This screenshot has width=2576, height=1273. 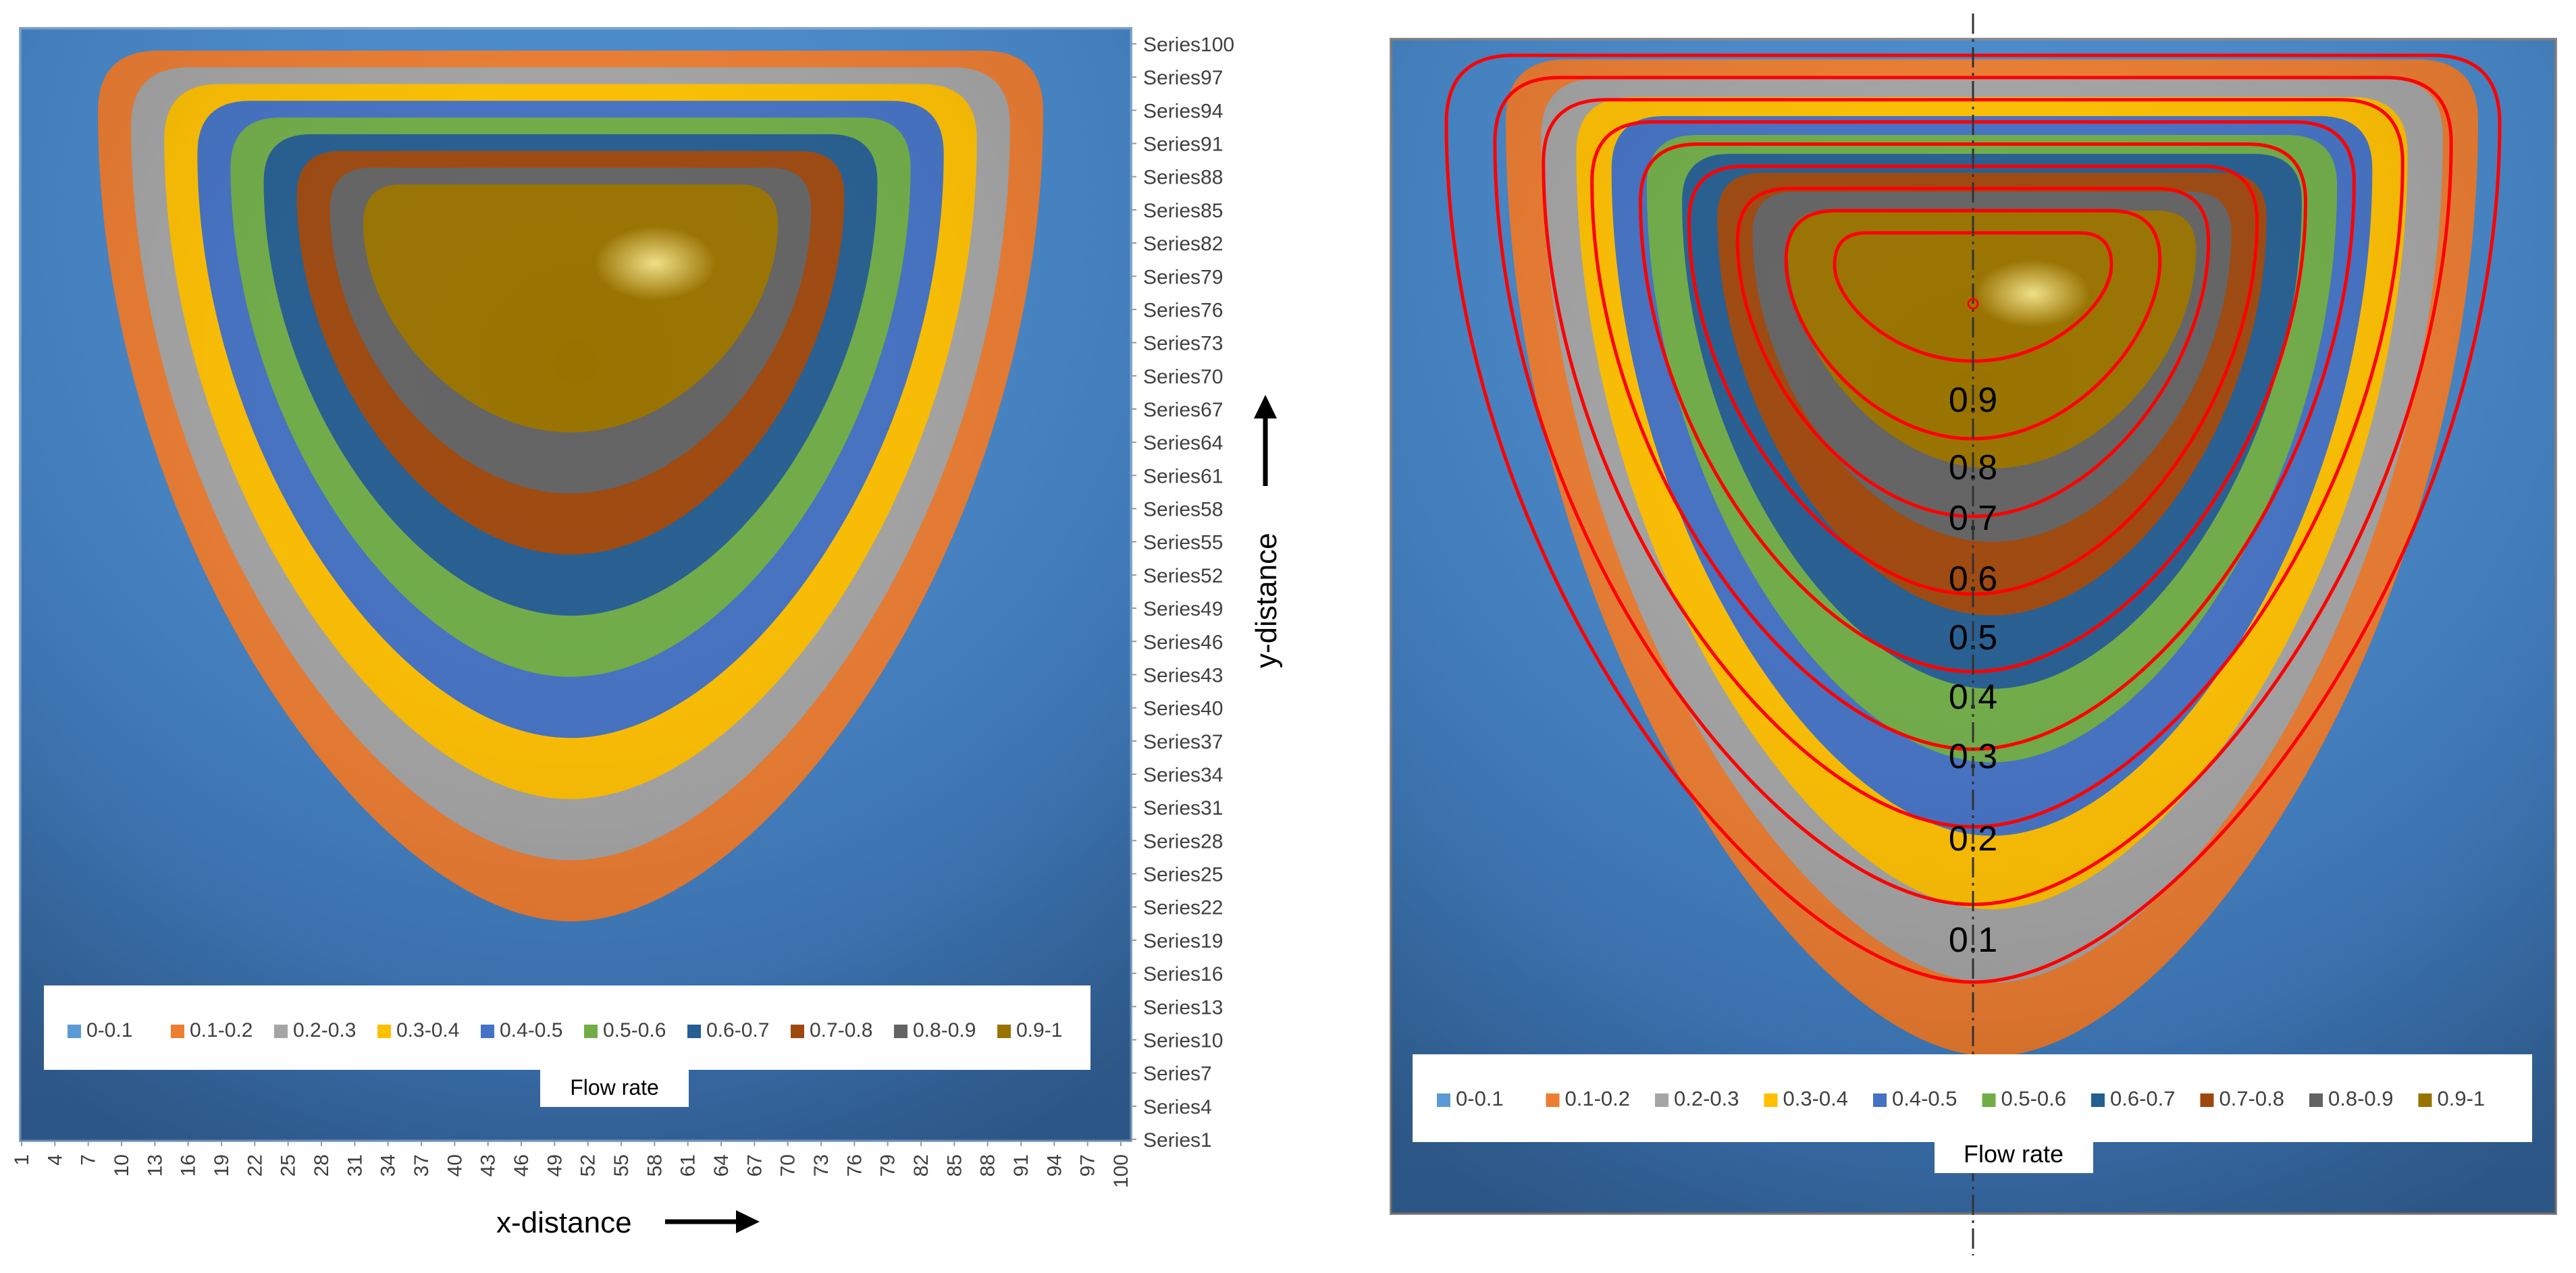 What do you see at coordinates (255, 1165) in the screenshot?
I see `x-tick-label: 22` at bounding box center [255, 1165].